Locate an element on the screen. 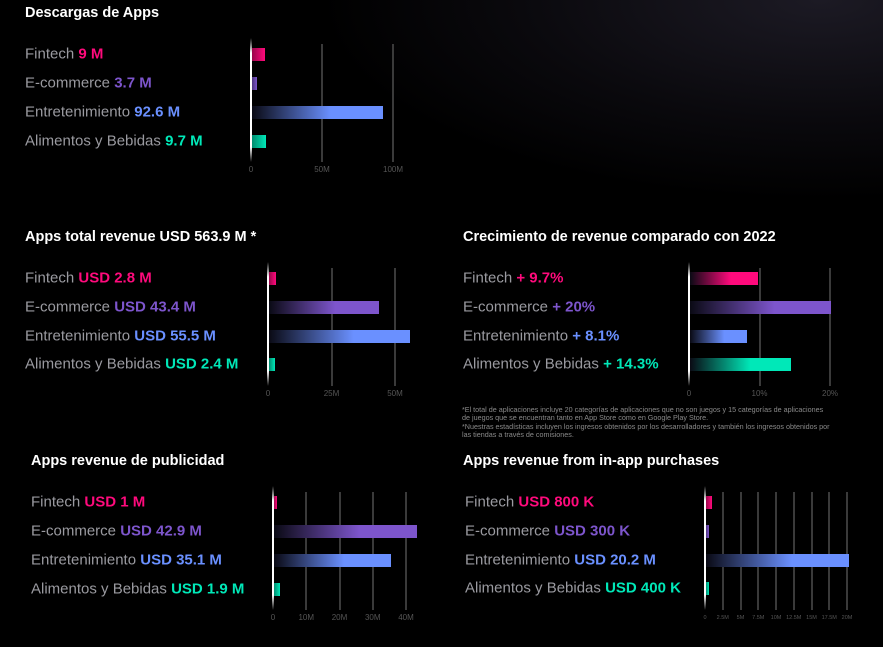  tick-label: 17.5M is located at coordinates (829, 618).